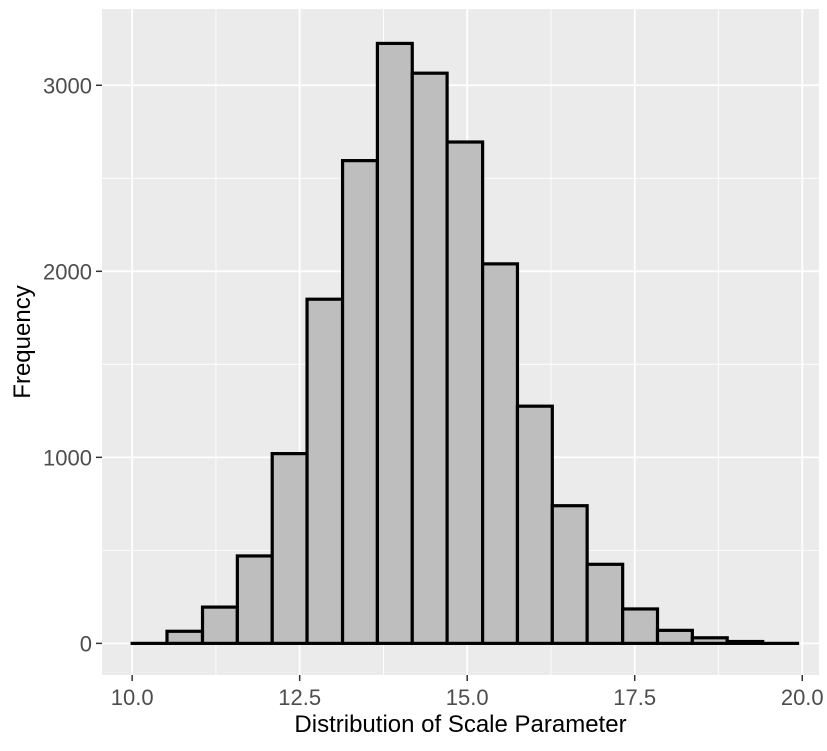 This screenshot has height=751, width=827. Describe the element at coordinates (22, 341) in the screenshot. I see `y-axis-title: Frequency` at that location.